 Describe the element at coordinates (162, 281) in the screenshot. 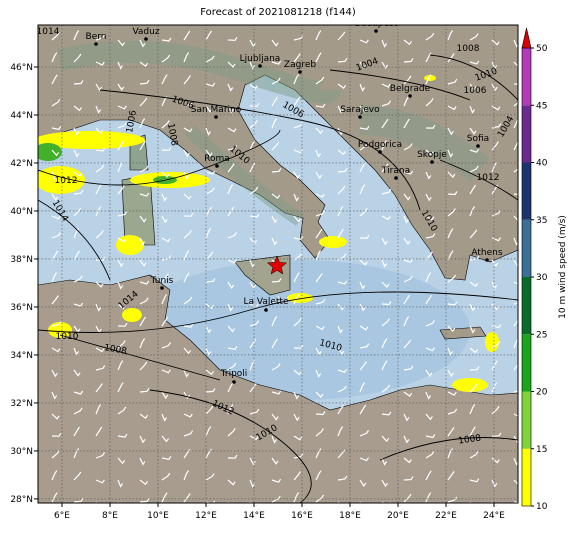

I see `city-label: Tunis` at that location.